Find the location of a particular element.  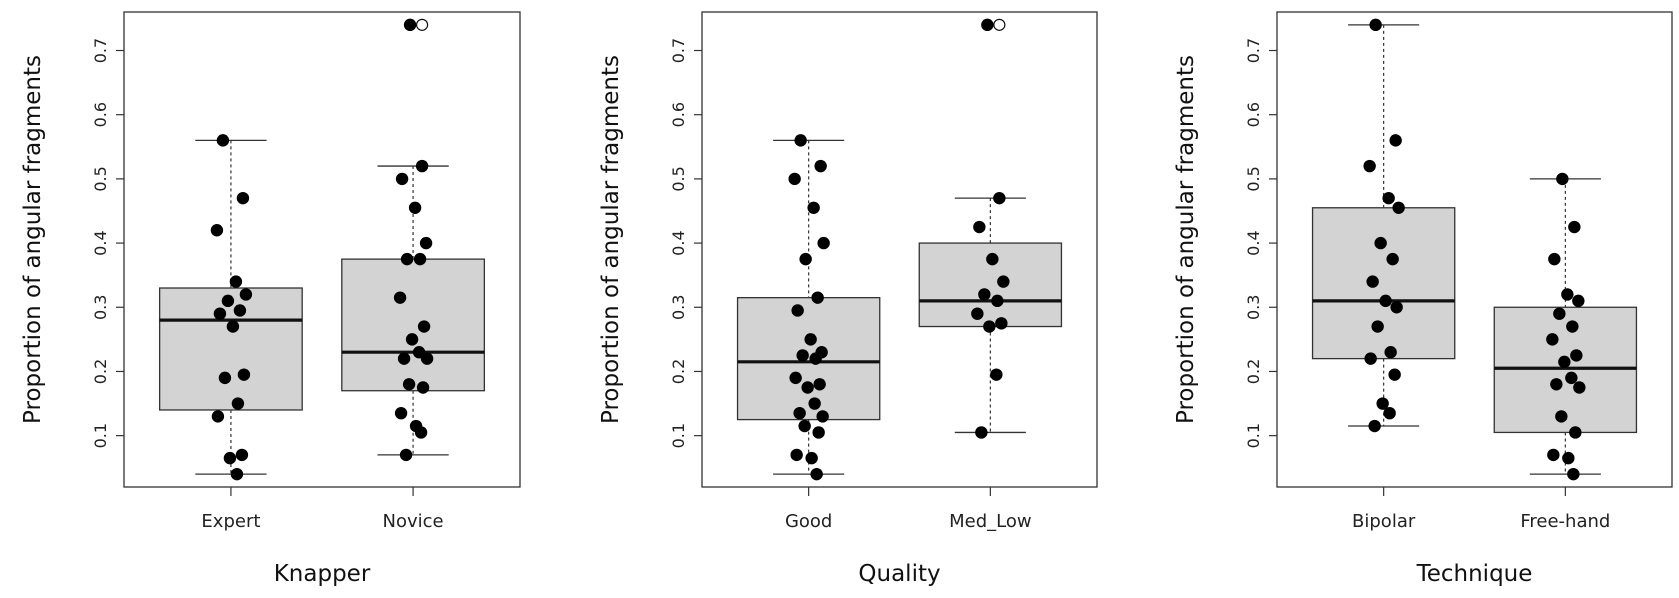

box-good is located at coordinates (808, 307).